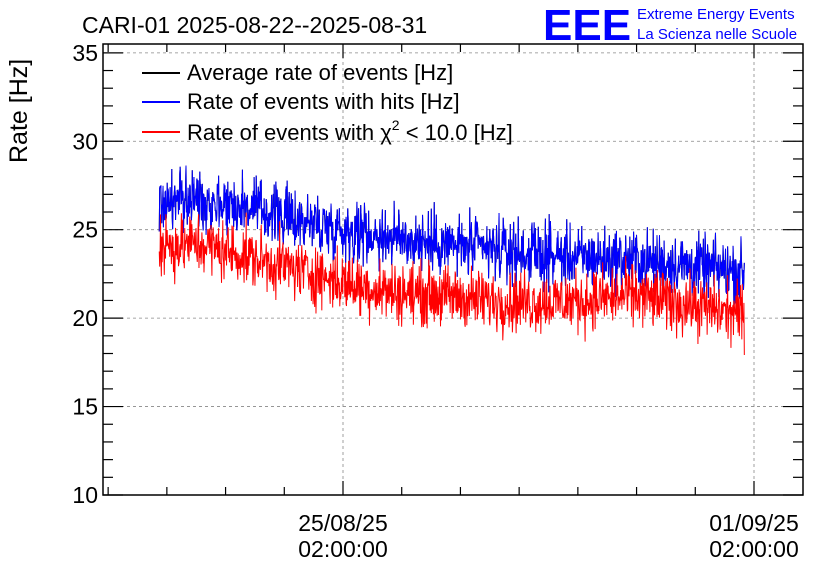 Image resolution: width=836 pixels, height=572 pixels. Describe the element at coordinates (283, 132) in the screenshot. I see `legend-chi2-prefix: Rate of events with` at that location.